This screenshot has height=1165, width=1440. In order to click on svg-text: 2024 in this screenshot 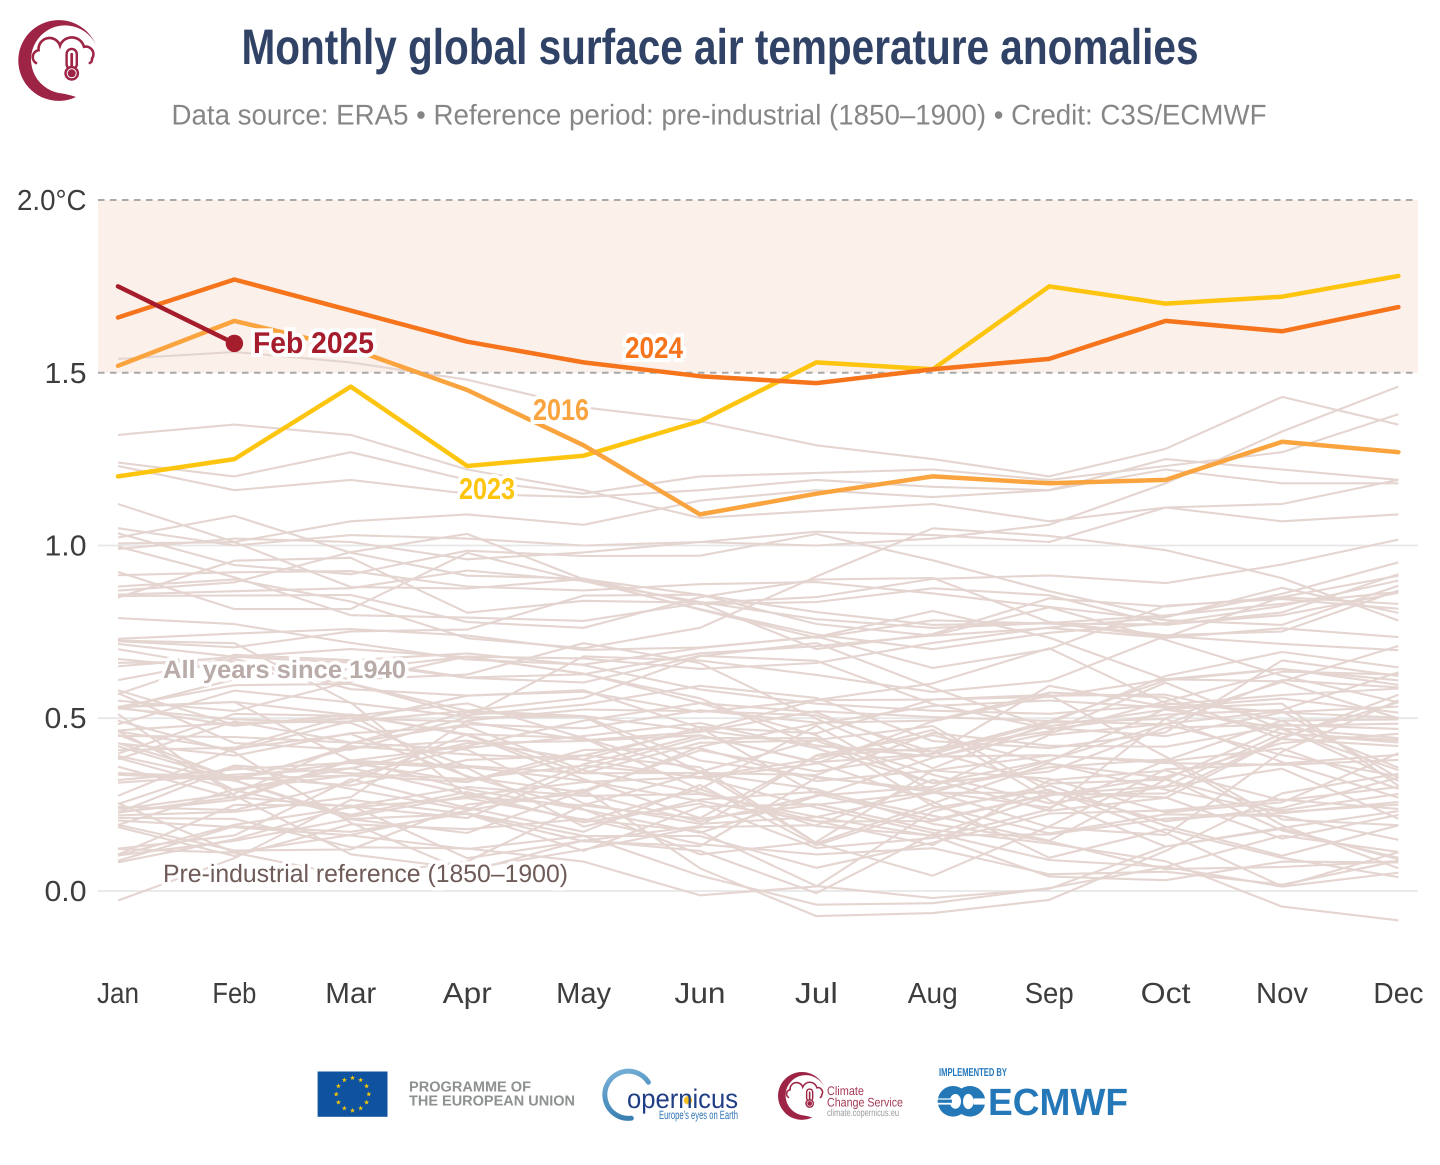, I will do `click(654, 348)`.